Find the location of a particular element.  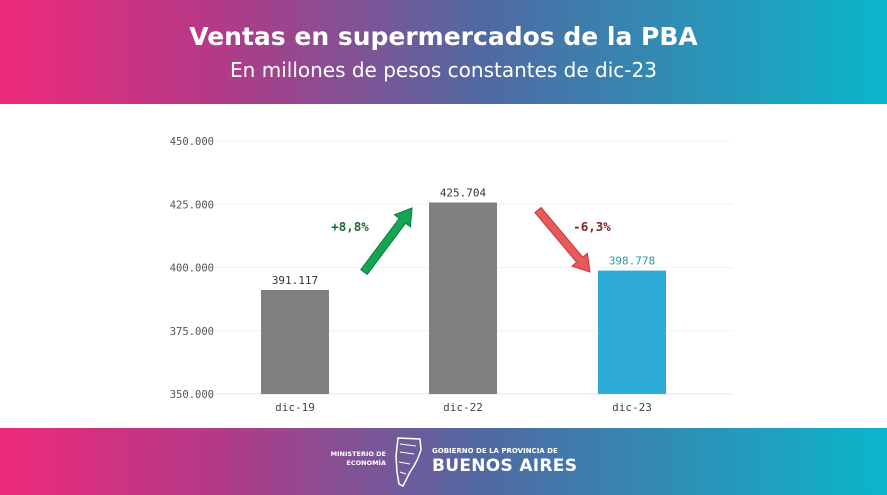

chart-title: Ventas en supermercados de la PBA is located at coordinates (443, 36).